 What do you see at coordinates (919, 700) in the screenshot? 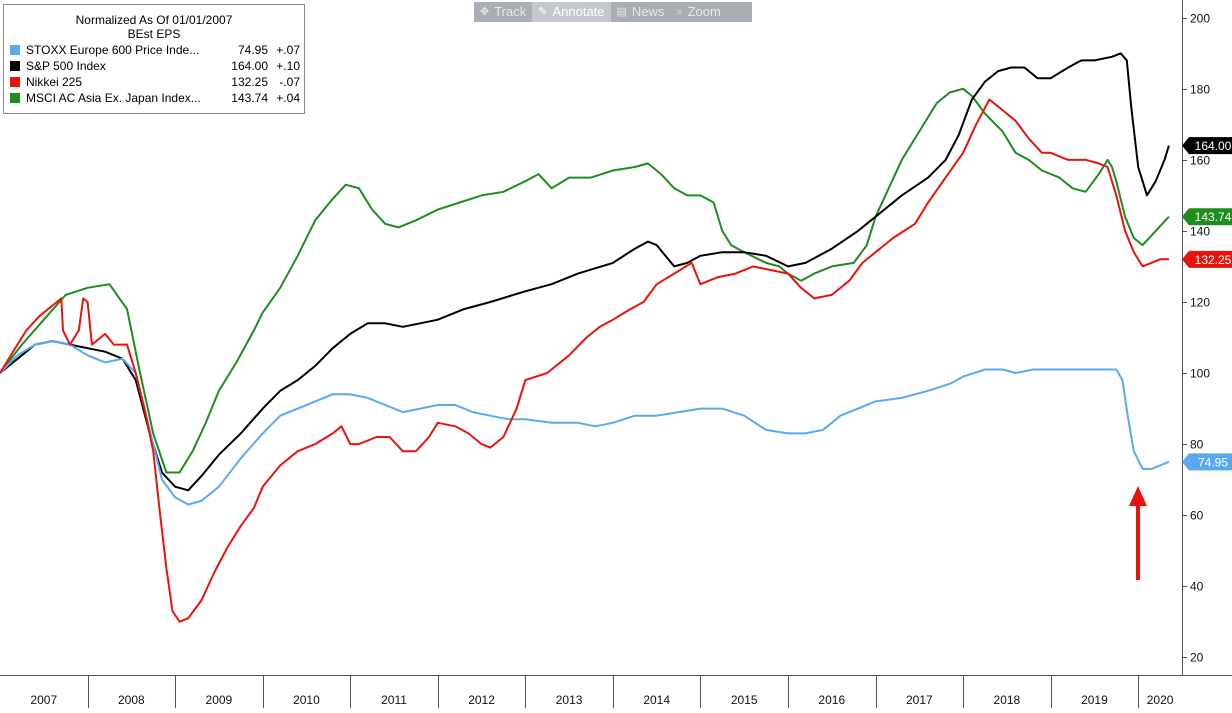
I see `x-tick-label: 2017` at bounding box center [919, 700].